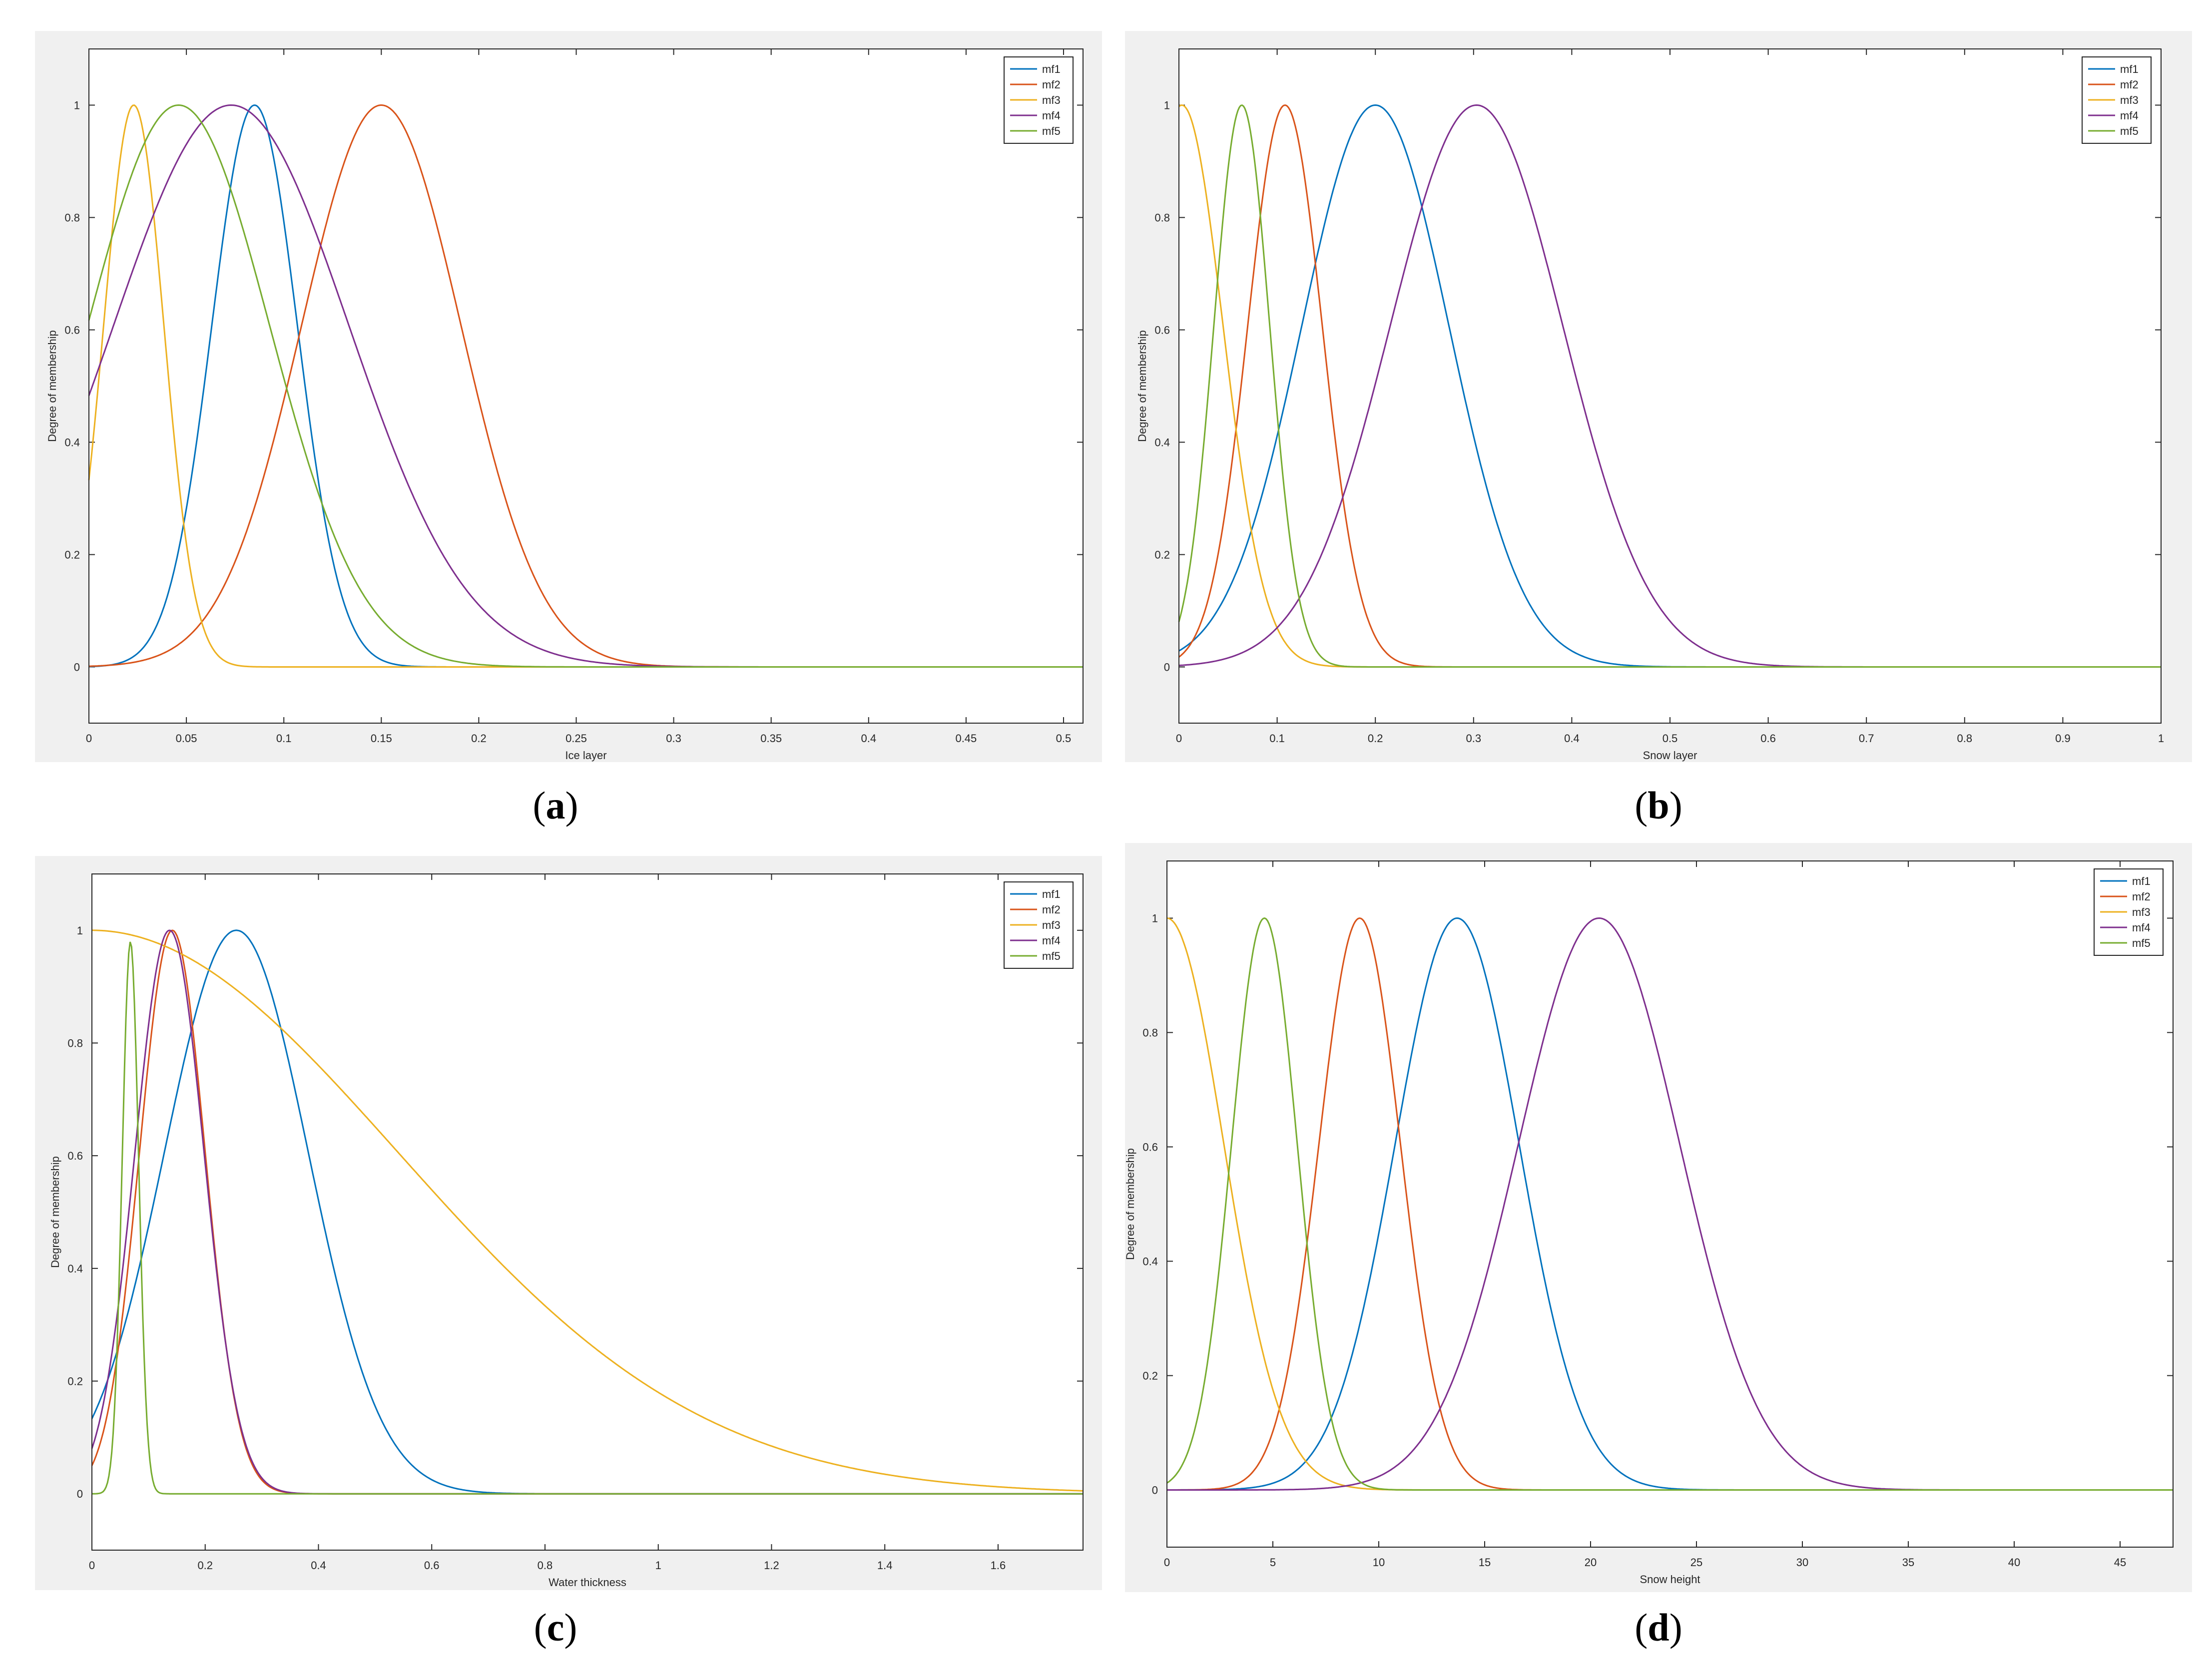 The width and height of the screenshot is (2212, 1667). Describe the element at coordinates (1591, 1563) in the screenshot. I see `x-tick-label: 20` at that location.